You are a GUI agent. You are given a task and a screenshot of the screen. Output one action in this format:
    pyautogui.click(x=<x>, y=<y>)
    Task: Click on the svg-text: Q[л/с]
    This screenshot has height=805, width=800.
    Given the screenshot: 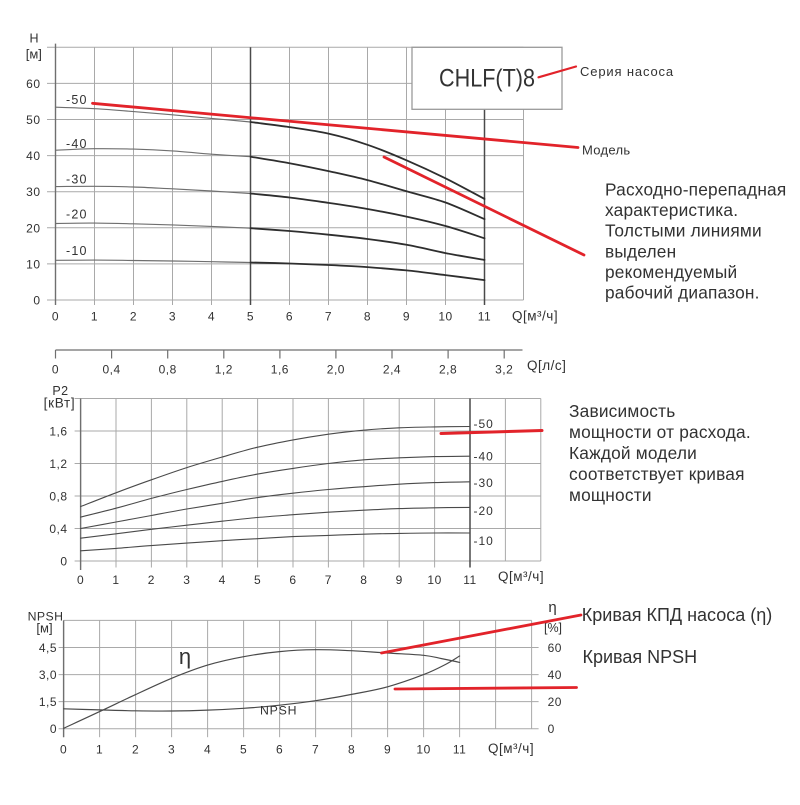 What is the action you would take?
    pyautogui.click(x=546, y=365)
    